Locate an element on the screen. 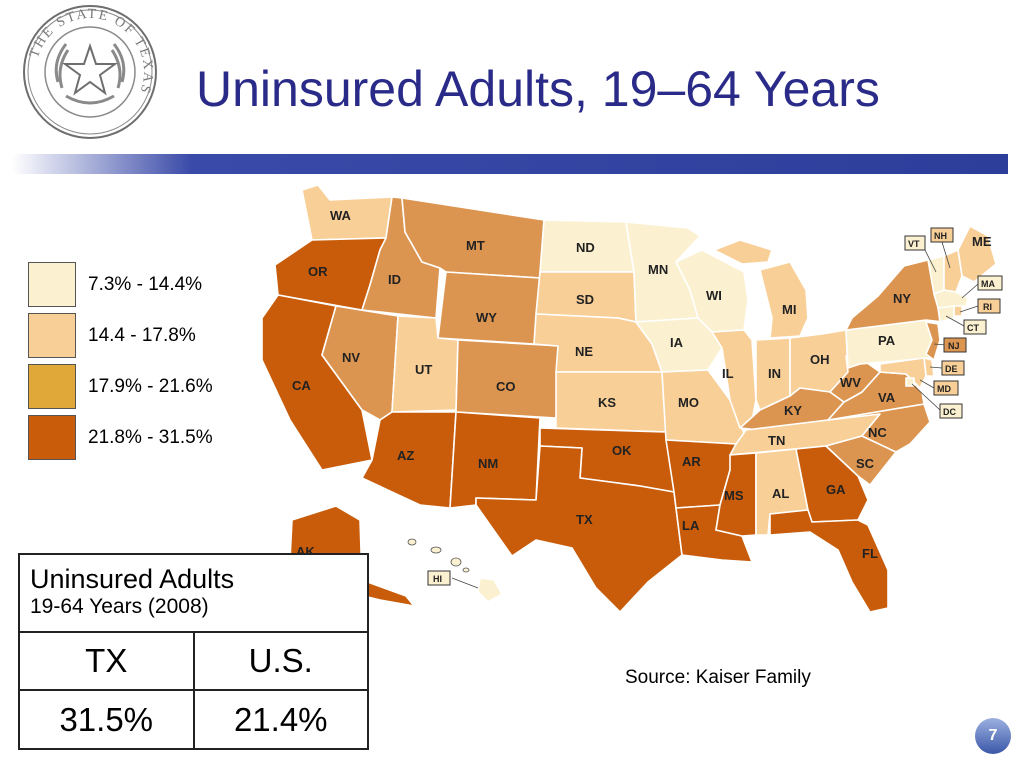 Image resolution: width=1024 pixels, height=768 pixels. label-CO: CO is located at coordinates (506, 386).